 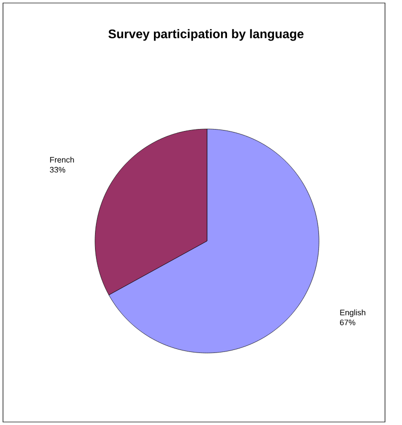 I want to click on chart-title: Survey participation by language, so click(x=206, y=35).